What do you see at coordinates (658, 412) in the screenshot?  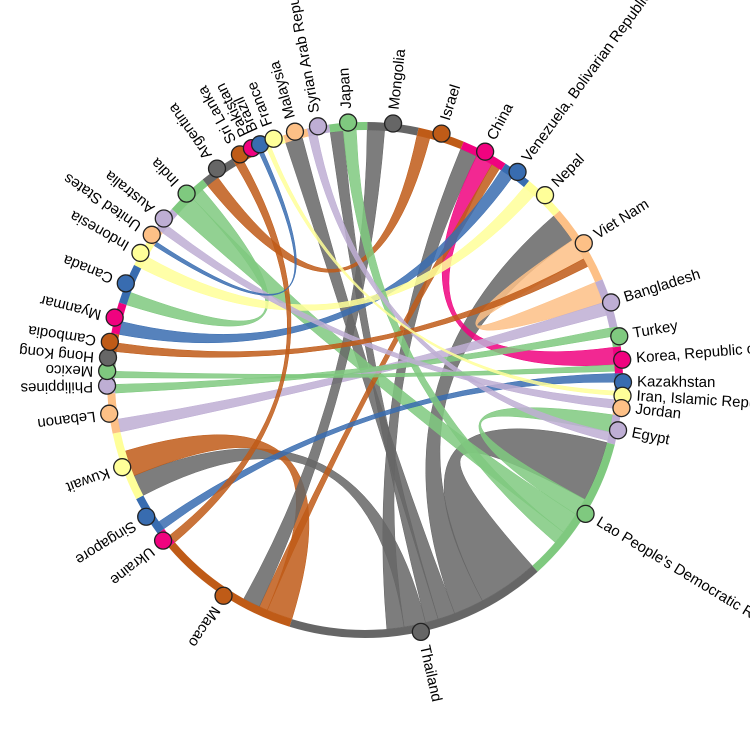 I see `node-label: Jordan` at bounding box center [658, 412].